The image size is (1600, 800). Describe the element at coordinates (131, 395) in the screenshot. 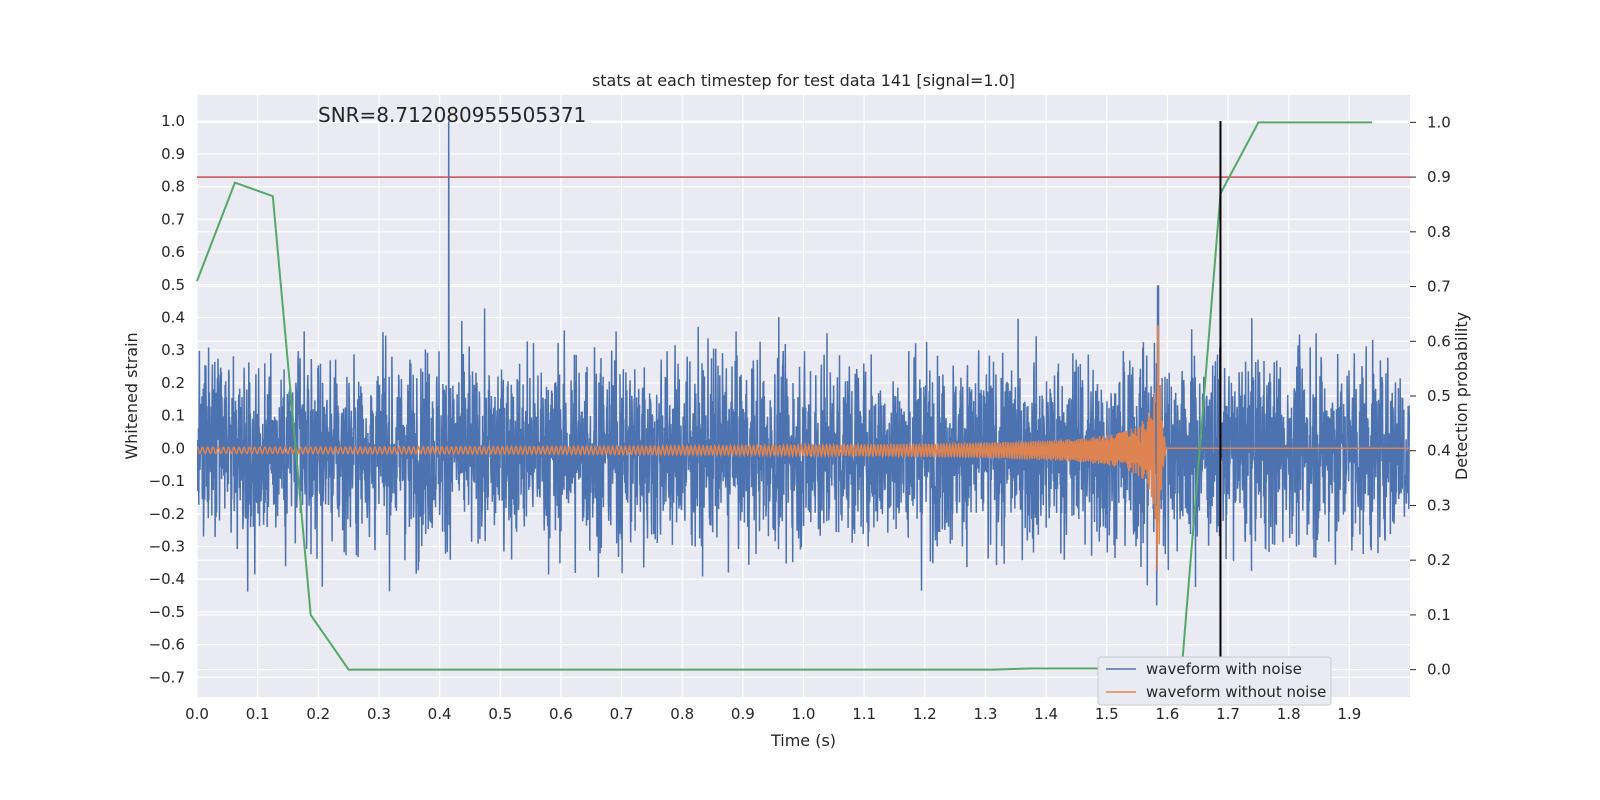

I see `y-axis-label: Whitened strain` at that location.